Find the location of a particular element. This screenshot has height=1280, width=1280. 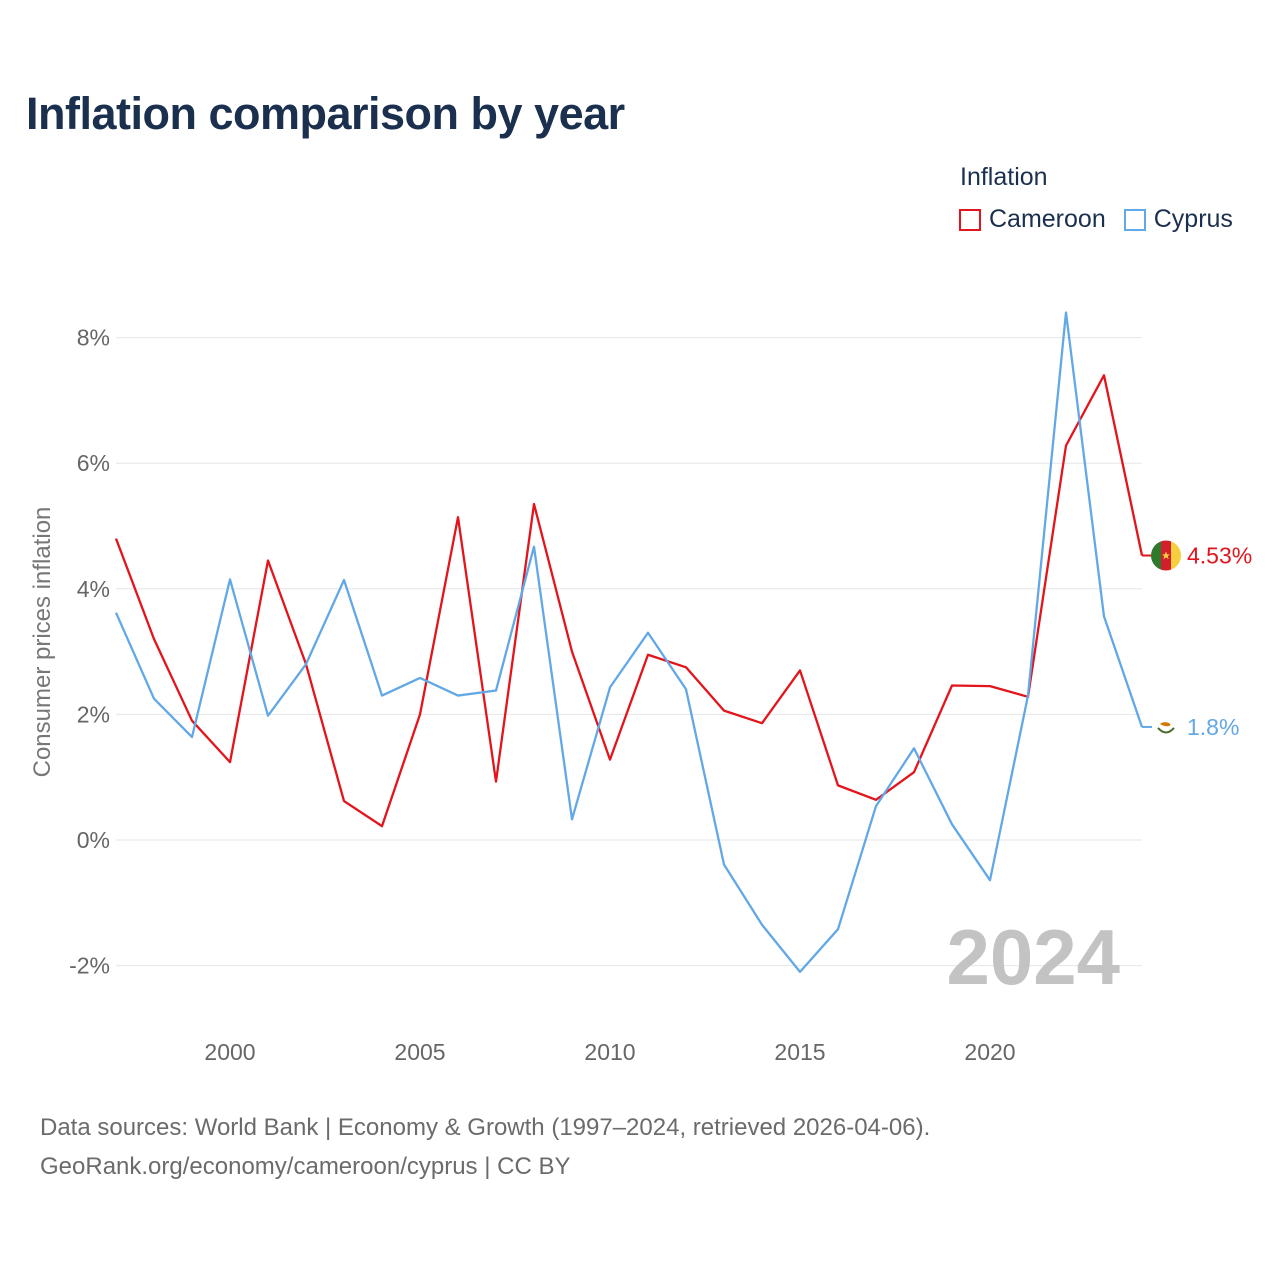

legend-item-cameroon: Cameroon is located at coordinates (1032, 219).